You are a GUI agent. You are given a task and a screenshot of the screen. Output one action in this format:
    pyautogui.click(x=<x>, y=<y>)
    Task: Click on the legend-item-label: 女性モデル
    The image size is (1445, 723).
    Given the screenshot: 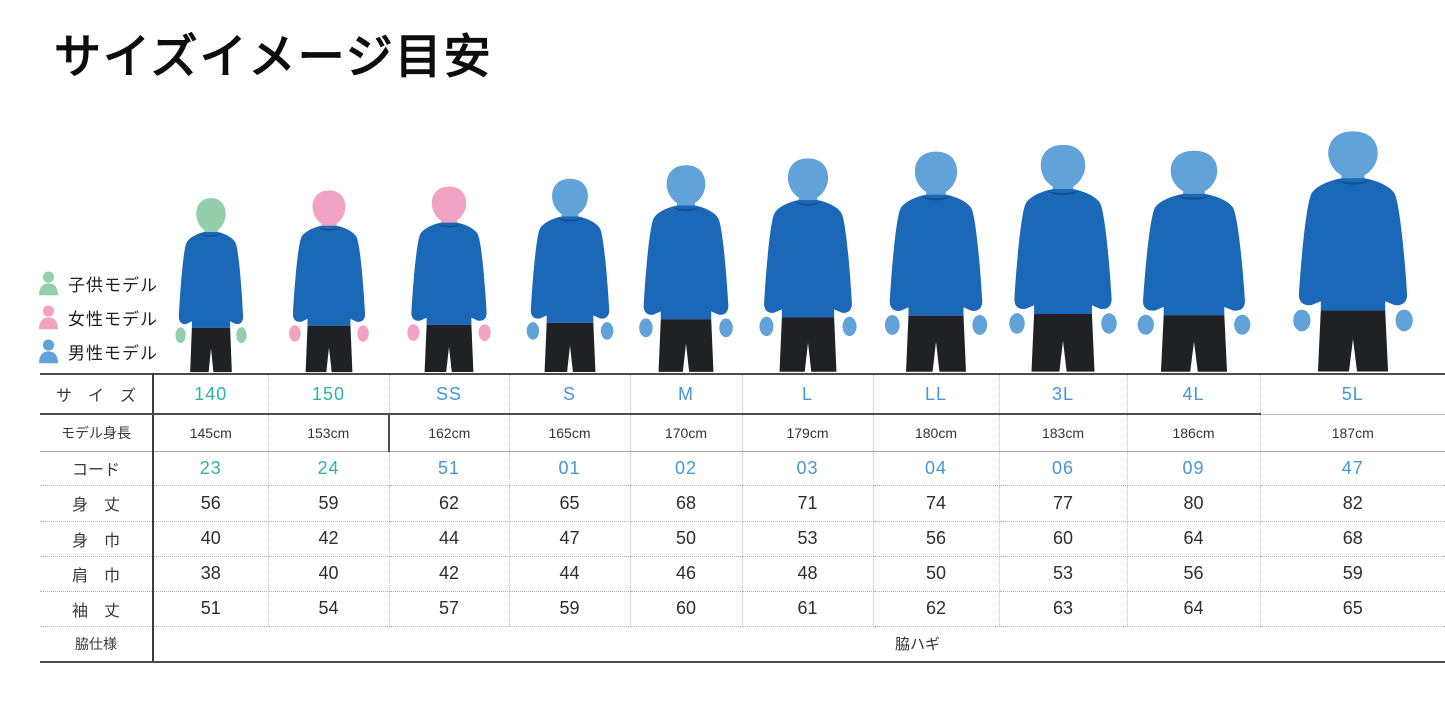 What is the action you would take?
    pyautogui.click(x=113, y=319)
    